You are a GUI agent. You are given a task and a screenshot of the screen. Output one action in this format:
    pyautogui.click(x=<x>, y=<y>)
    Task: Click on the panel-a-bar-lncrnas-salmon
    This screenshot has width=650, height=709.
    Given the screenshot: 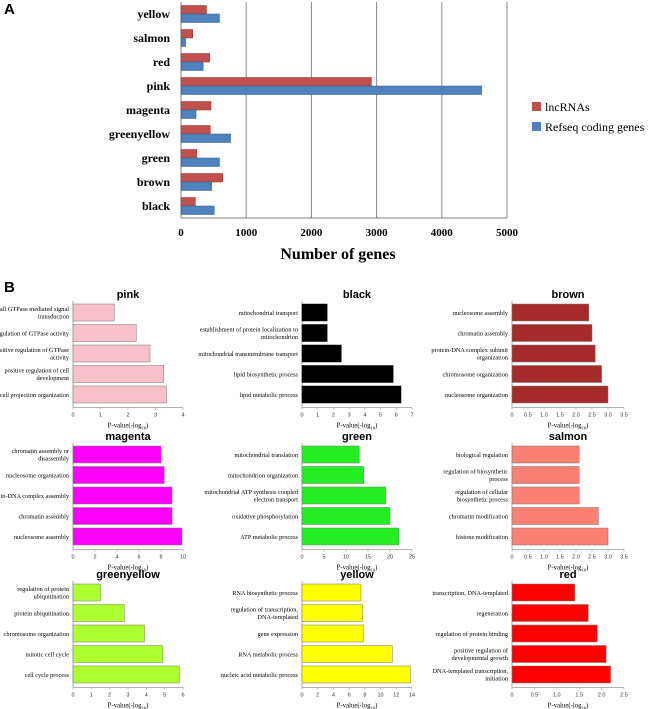 What is the action you would take?
    pyautogui.click(x=186, y=34)
    